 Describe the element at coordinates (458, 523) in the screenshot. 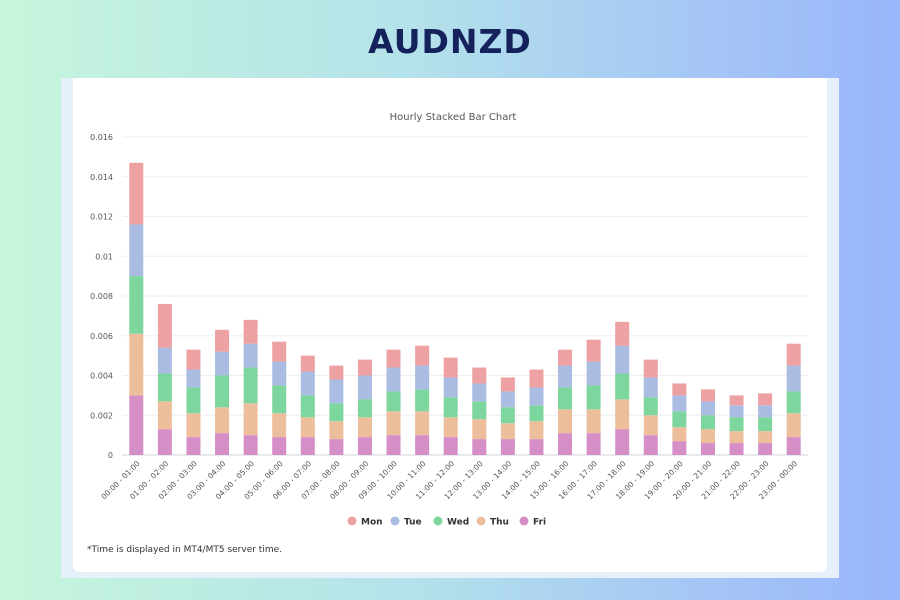

I see `legend-label-wed: Wed` at that location.